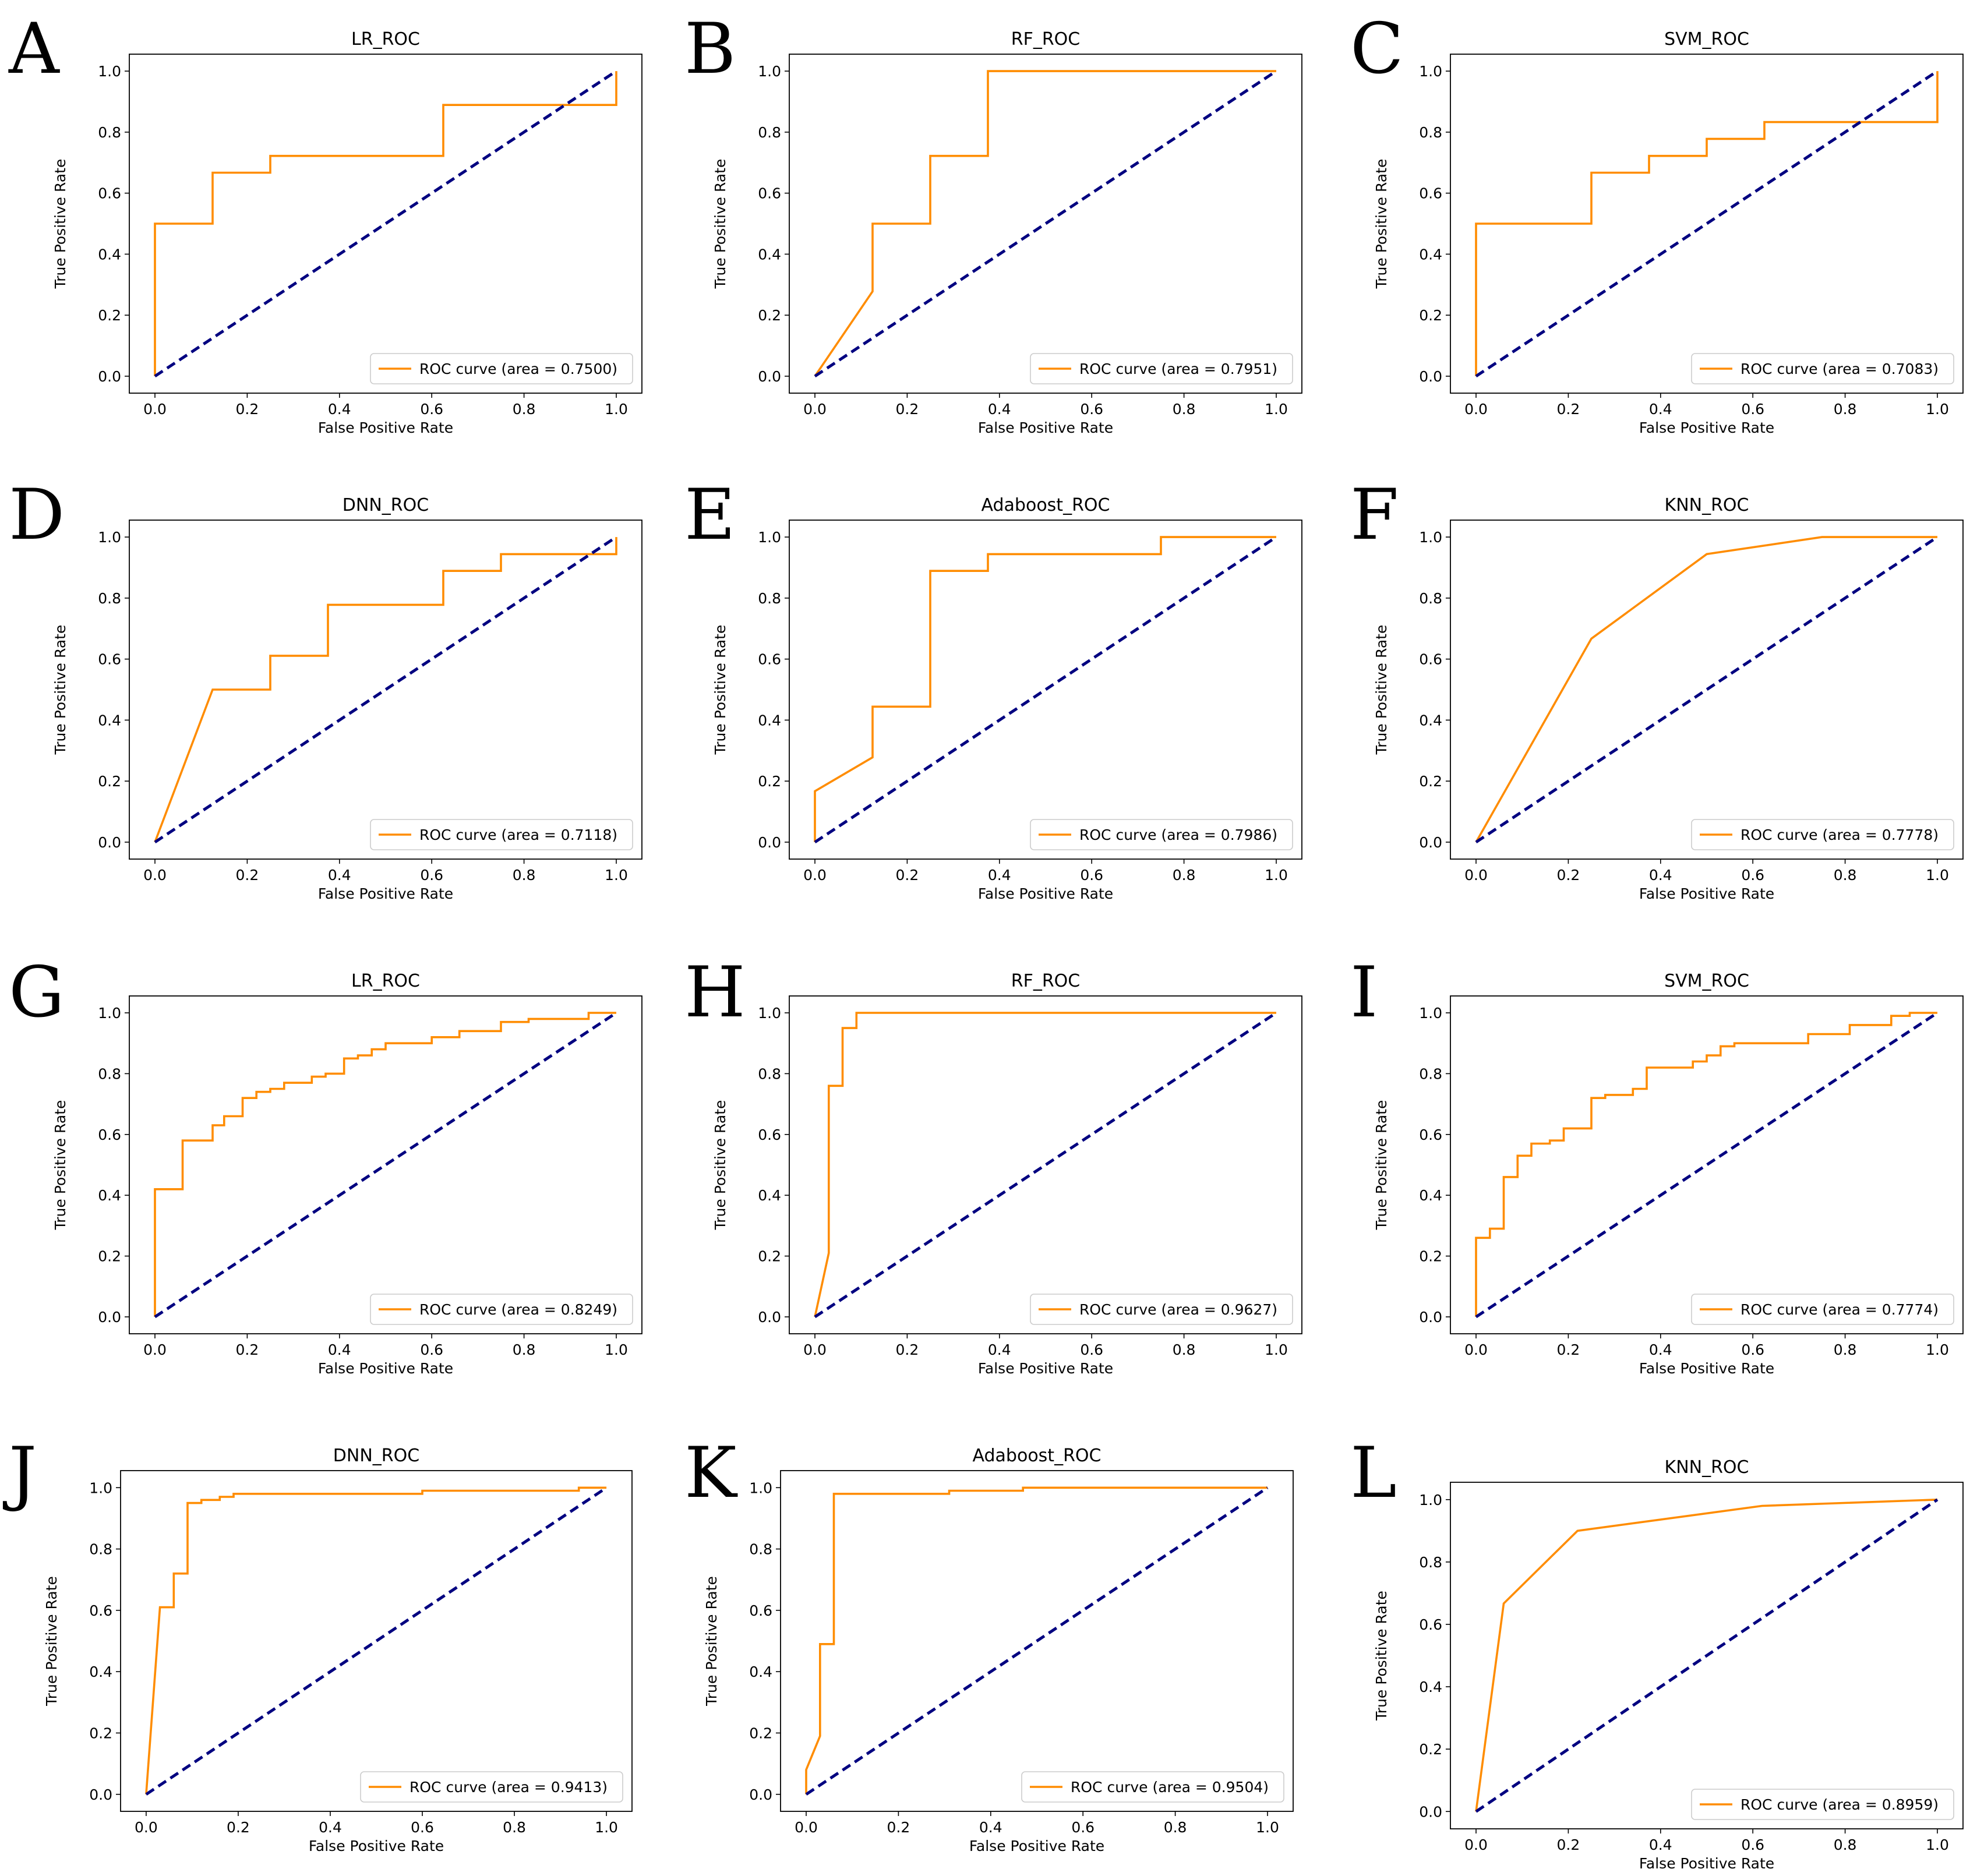  I want to click on panel-letter: F, so click(1374, 515).